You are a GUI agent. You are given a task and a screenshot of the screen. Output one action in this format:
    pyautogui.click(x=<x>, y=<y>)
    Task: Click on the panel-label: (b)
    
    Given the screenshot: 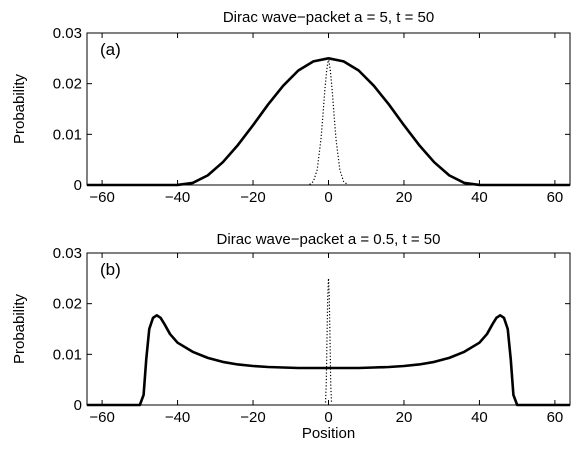 What is the action you would take?
    pyautogui.click(x=110, y=269)
    